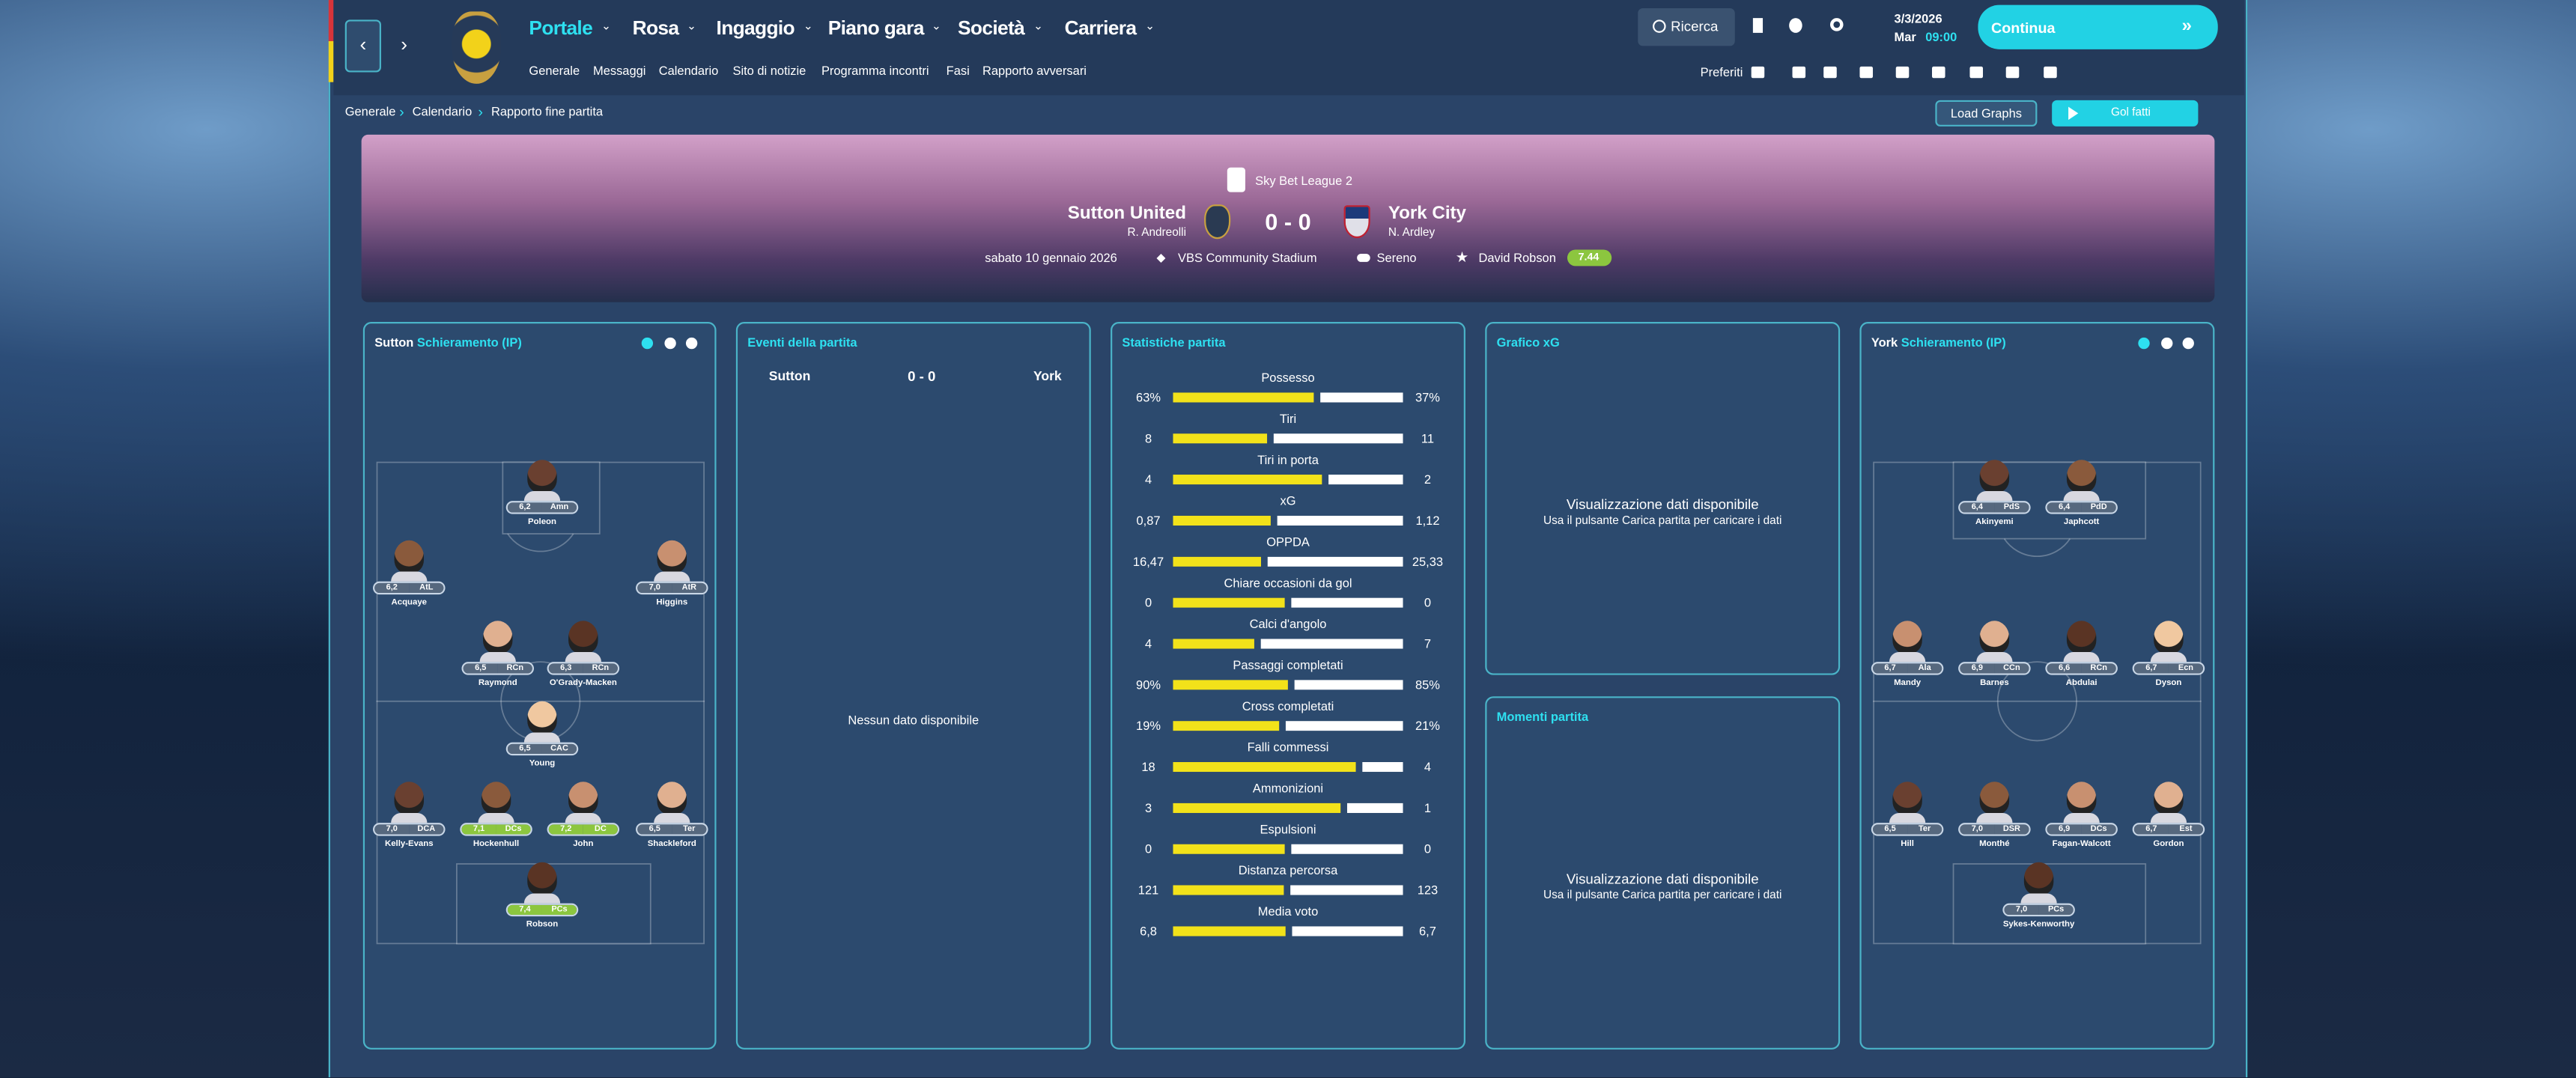  What do you see at coordinates (755, 28) in the screenshot?
I see `menu-item: Ingaggio` at bounding box center [755, 28].